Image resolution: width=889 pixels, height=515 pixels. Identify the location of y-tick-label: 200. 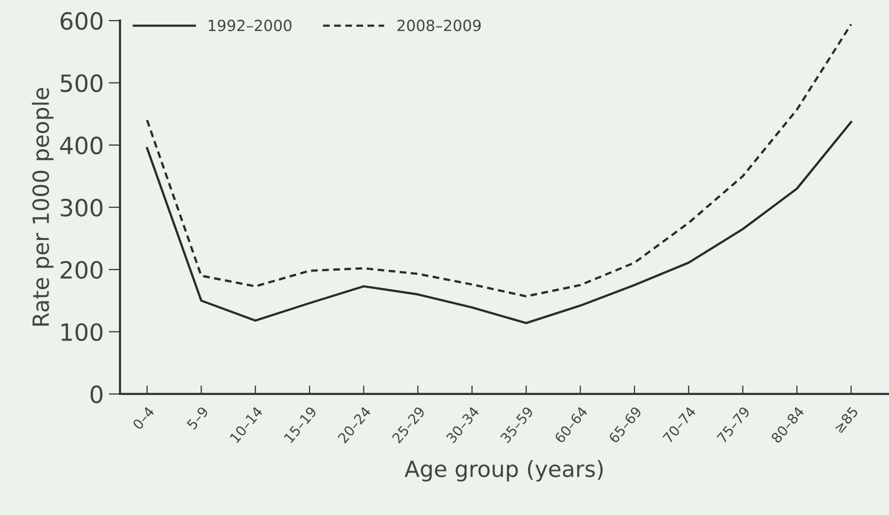
(81, 269).